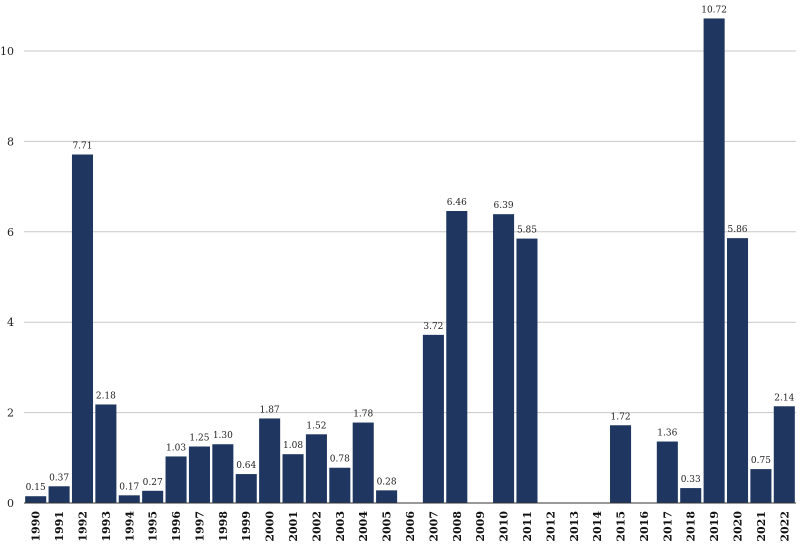  What do you see at coordinates (363, 415) in the screenshot?
I see `data-label-2004: 1.78` at bounding box center [363, 415].